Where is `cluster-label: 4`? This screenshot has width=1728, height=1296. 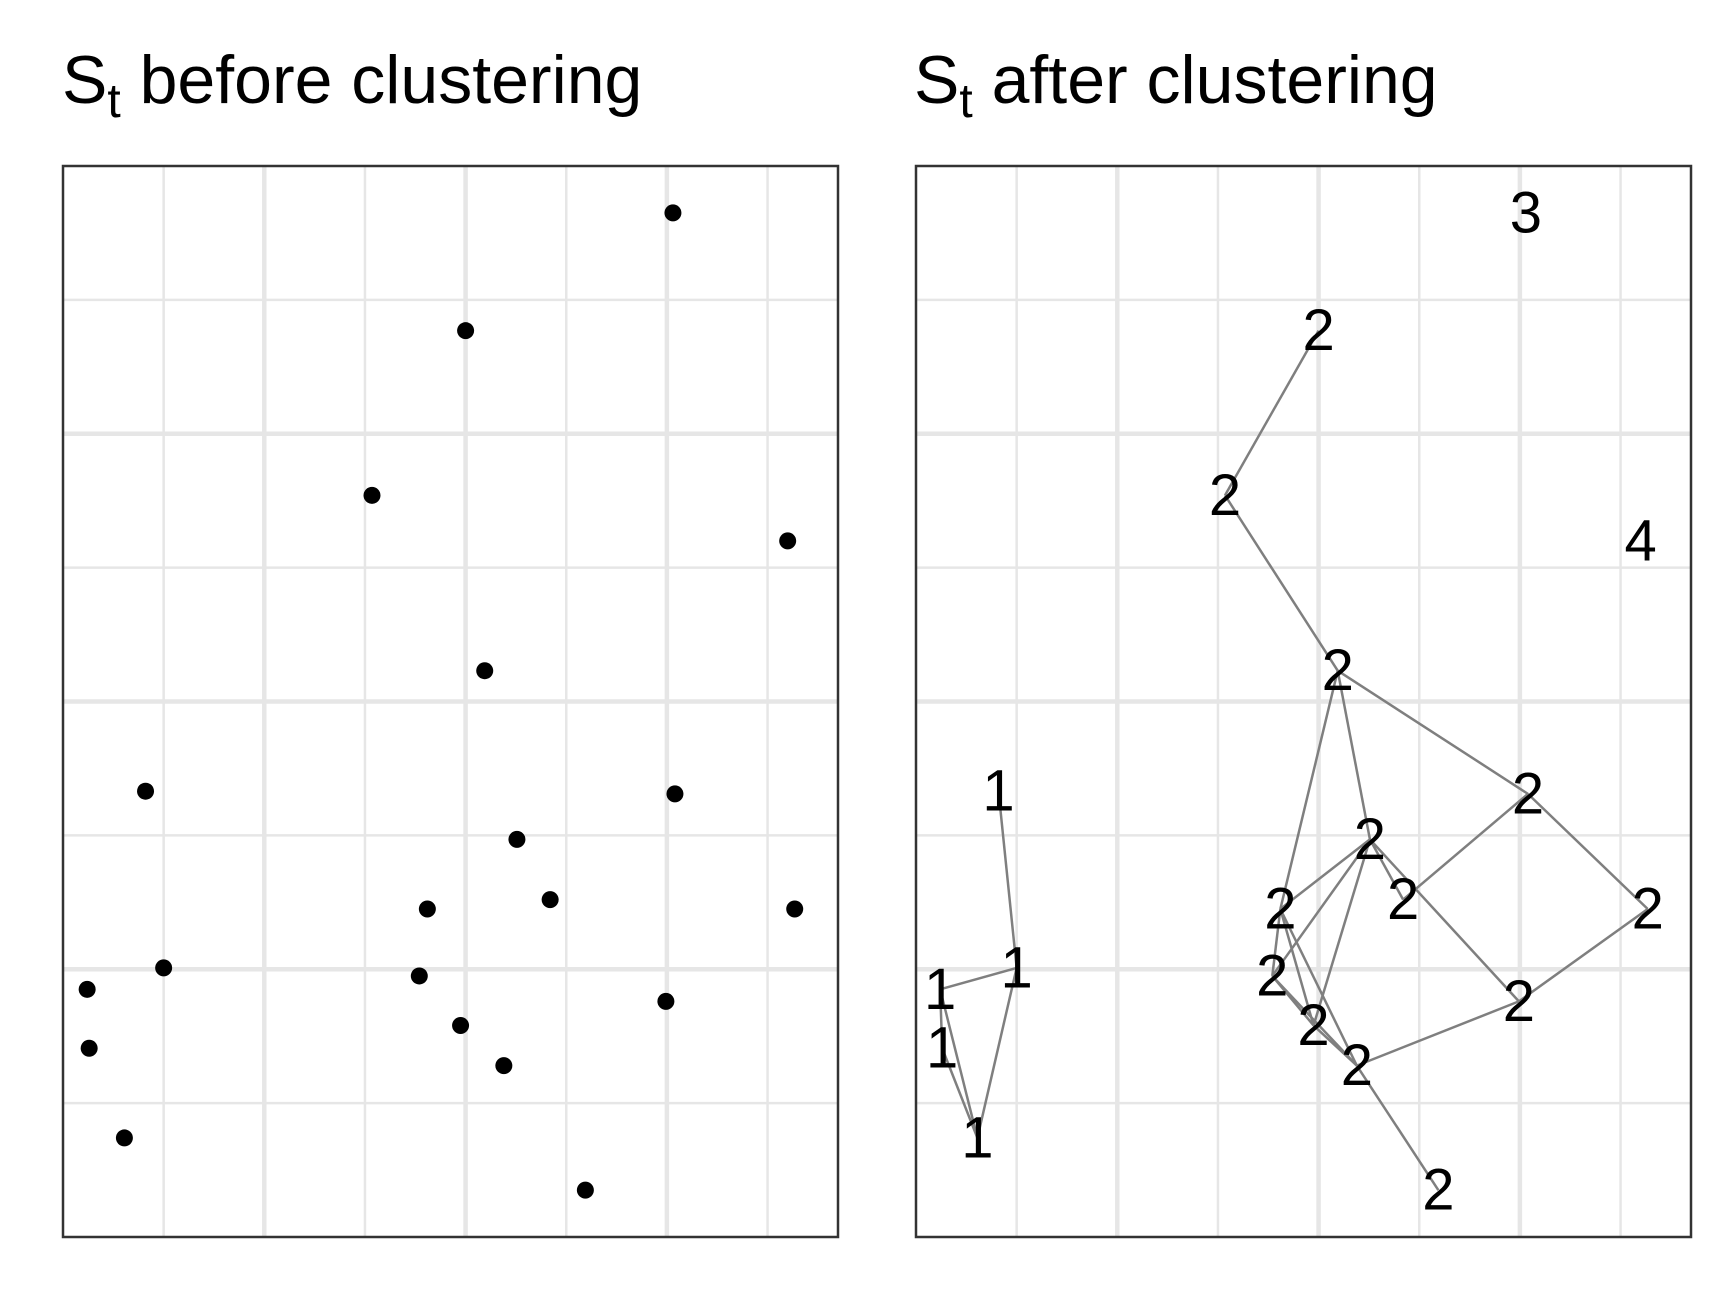 cluster-label: 4 is located at coordinates (1641, 540).